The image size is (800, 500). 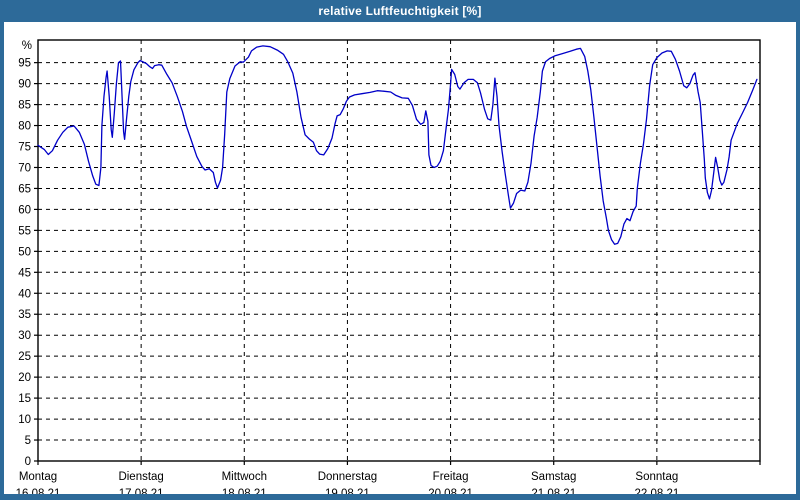 I want to click on y-tick-label: 45, so click(x=24, y=273).